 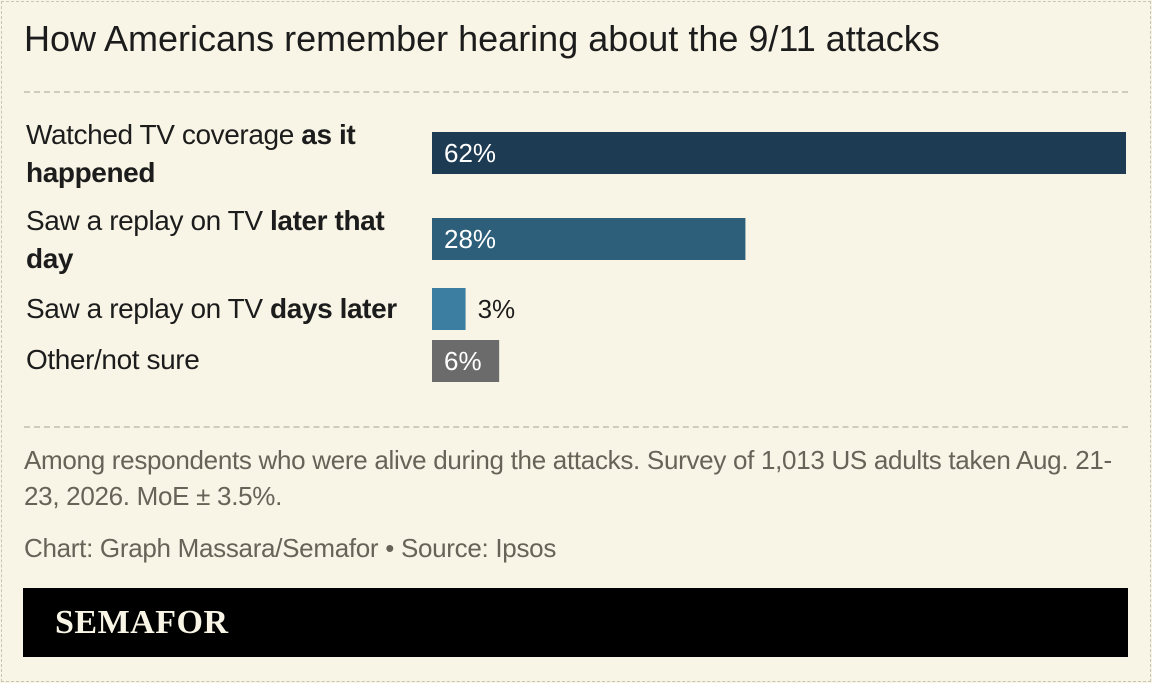 What do you see at coordinates (497, 309) in the screenshot?
I see `bar-value-label-2: 3%` at bounding box center [497, 309].